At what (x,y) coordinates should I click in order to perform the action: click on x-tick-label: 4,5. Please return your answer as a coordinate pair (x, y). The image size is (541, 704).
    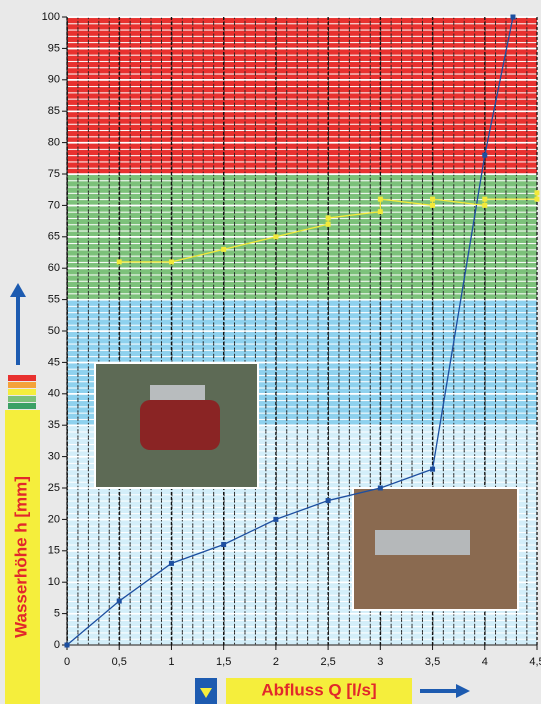
    Looking at the image, I should click on (535, 662).